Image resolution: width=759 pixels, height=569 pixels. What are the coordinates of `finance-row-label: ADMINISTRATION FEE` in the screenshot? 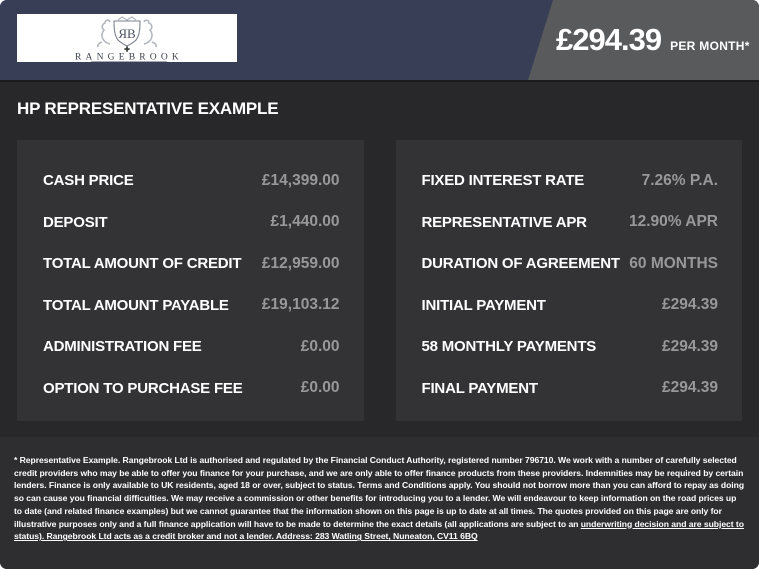 It's located at (122, 347).